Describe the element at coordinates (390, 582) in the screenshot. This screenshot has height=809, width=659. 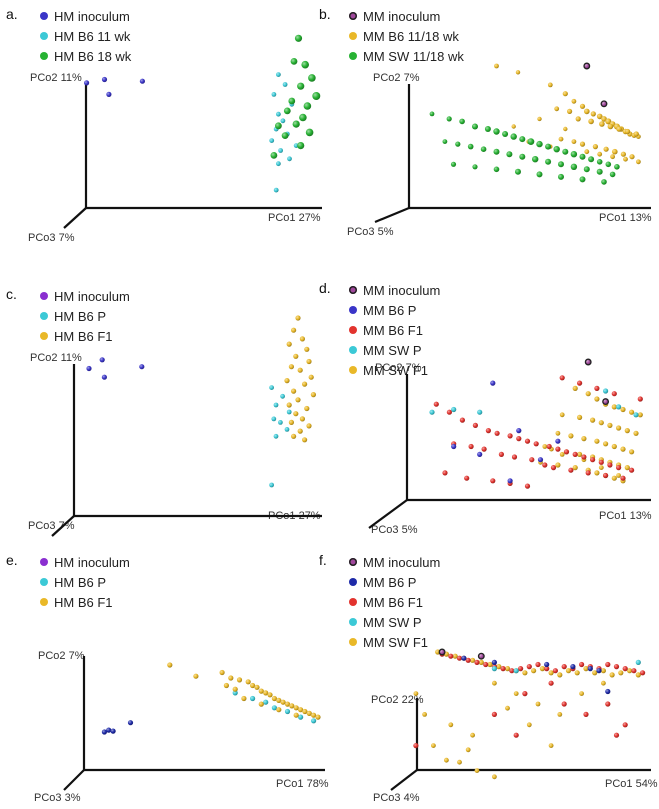
I see `legend-label: MM B6 P` at that location.